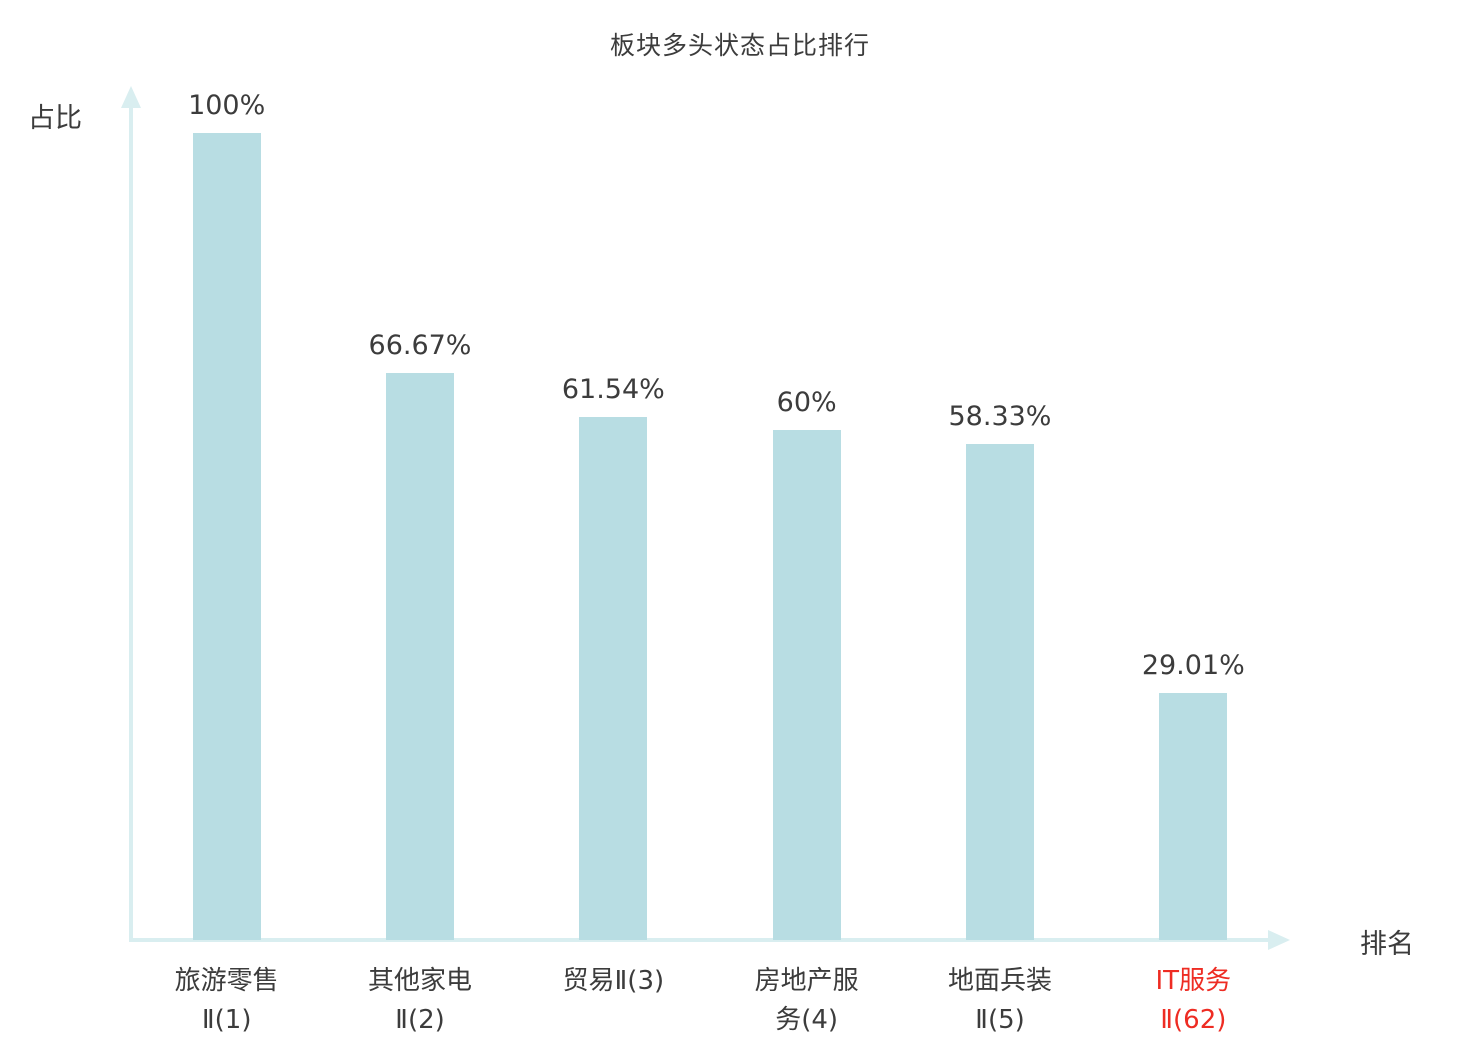  I want to click on category-label: 其他家电 Ⅱ(2), so click(419, 1000).